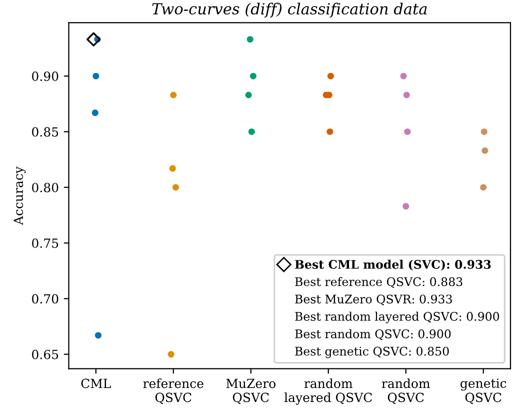 This screenshot has height=412, width=529. Describe the element at coordinates (20, 196) in the screenshot. I see `y-axis-title: Accuracy` at that location.